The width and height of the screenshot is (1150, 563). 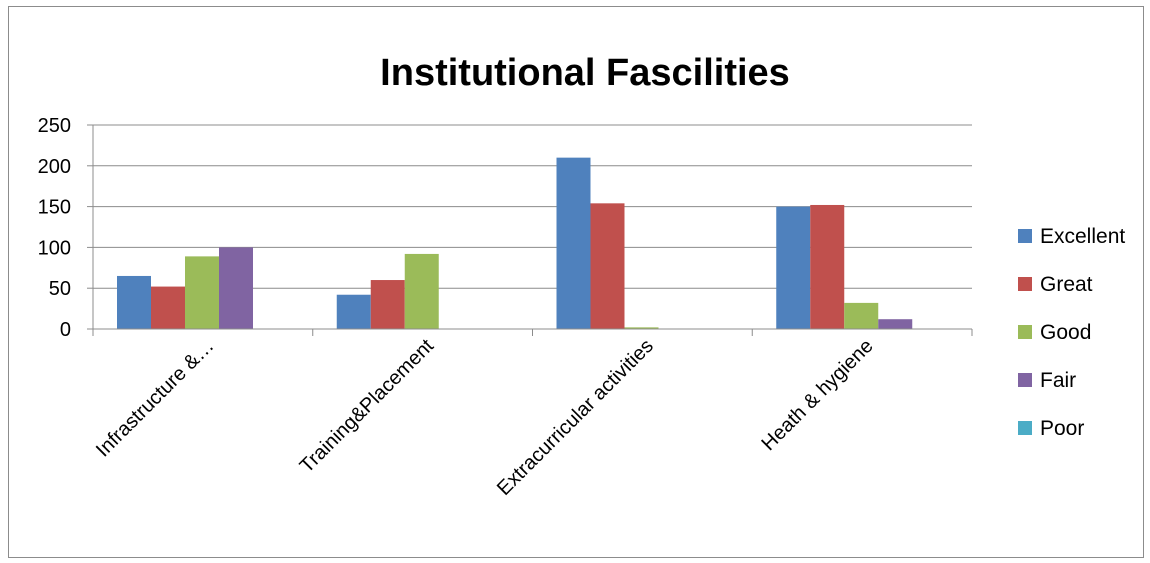 What do you see at coordinates (54, 248) in the screenshot?
I see `y-tick-label: 100` at bounding box center [54, 248].